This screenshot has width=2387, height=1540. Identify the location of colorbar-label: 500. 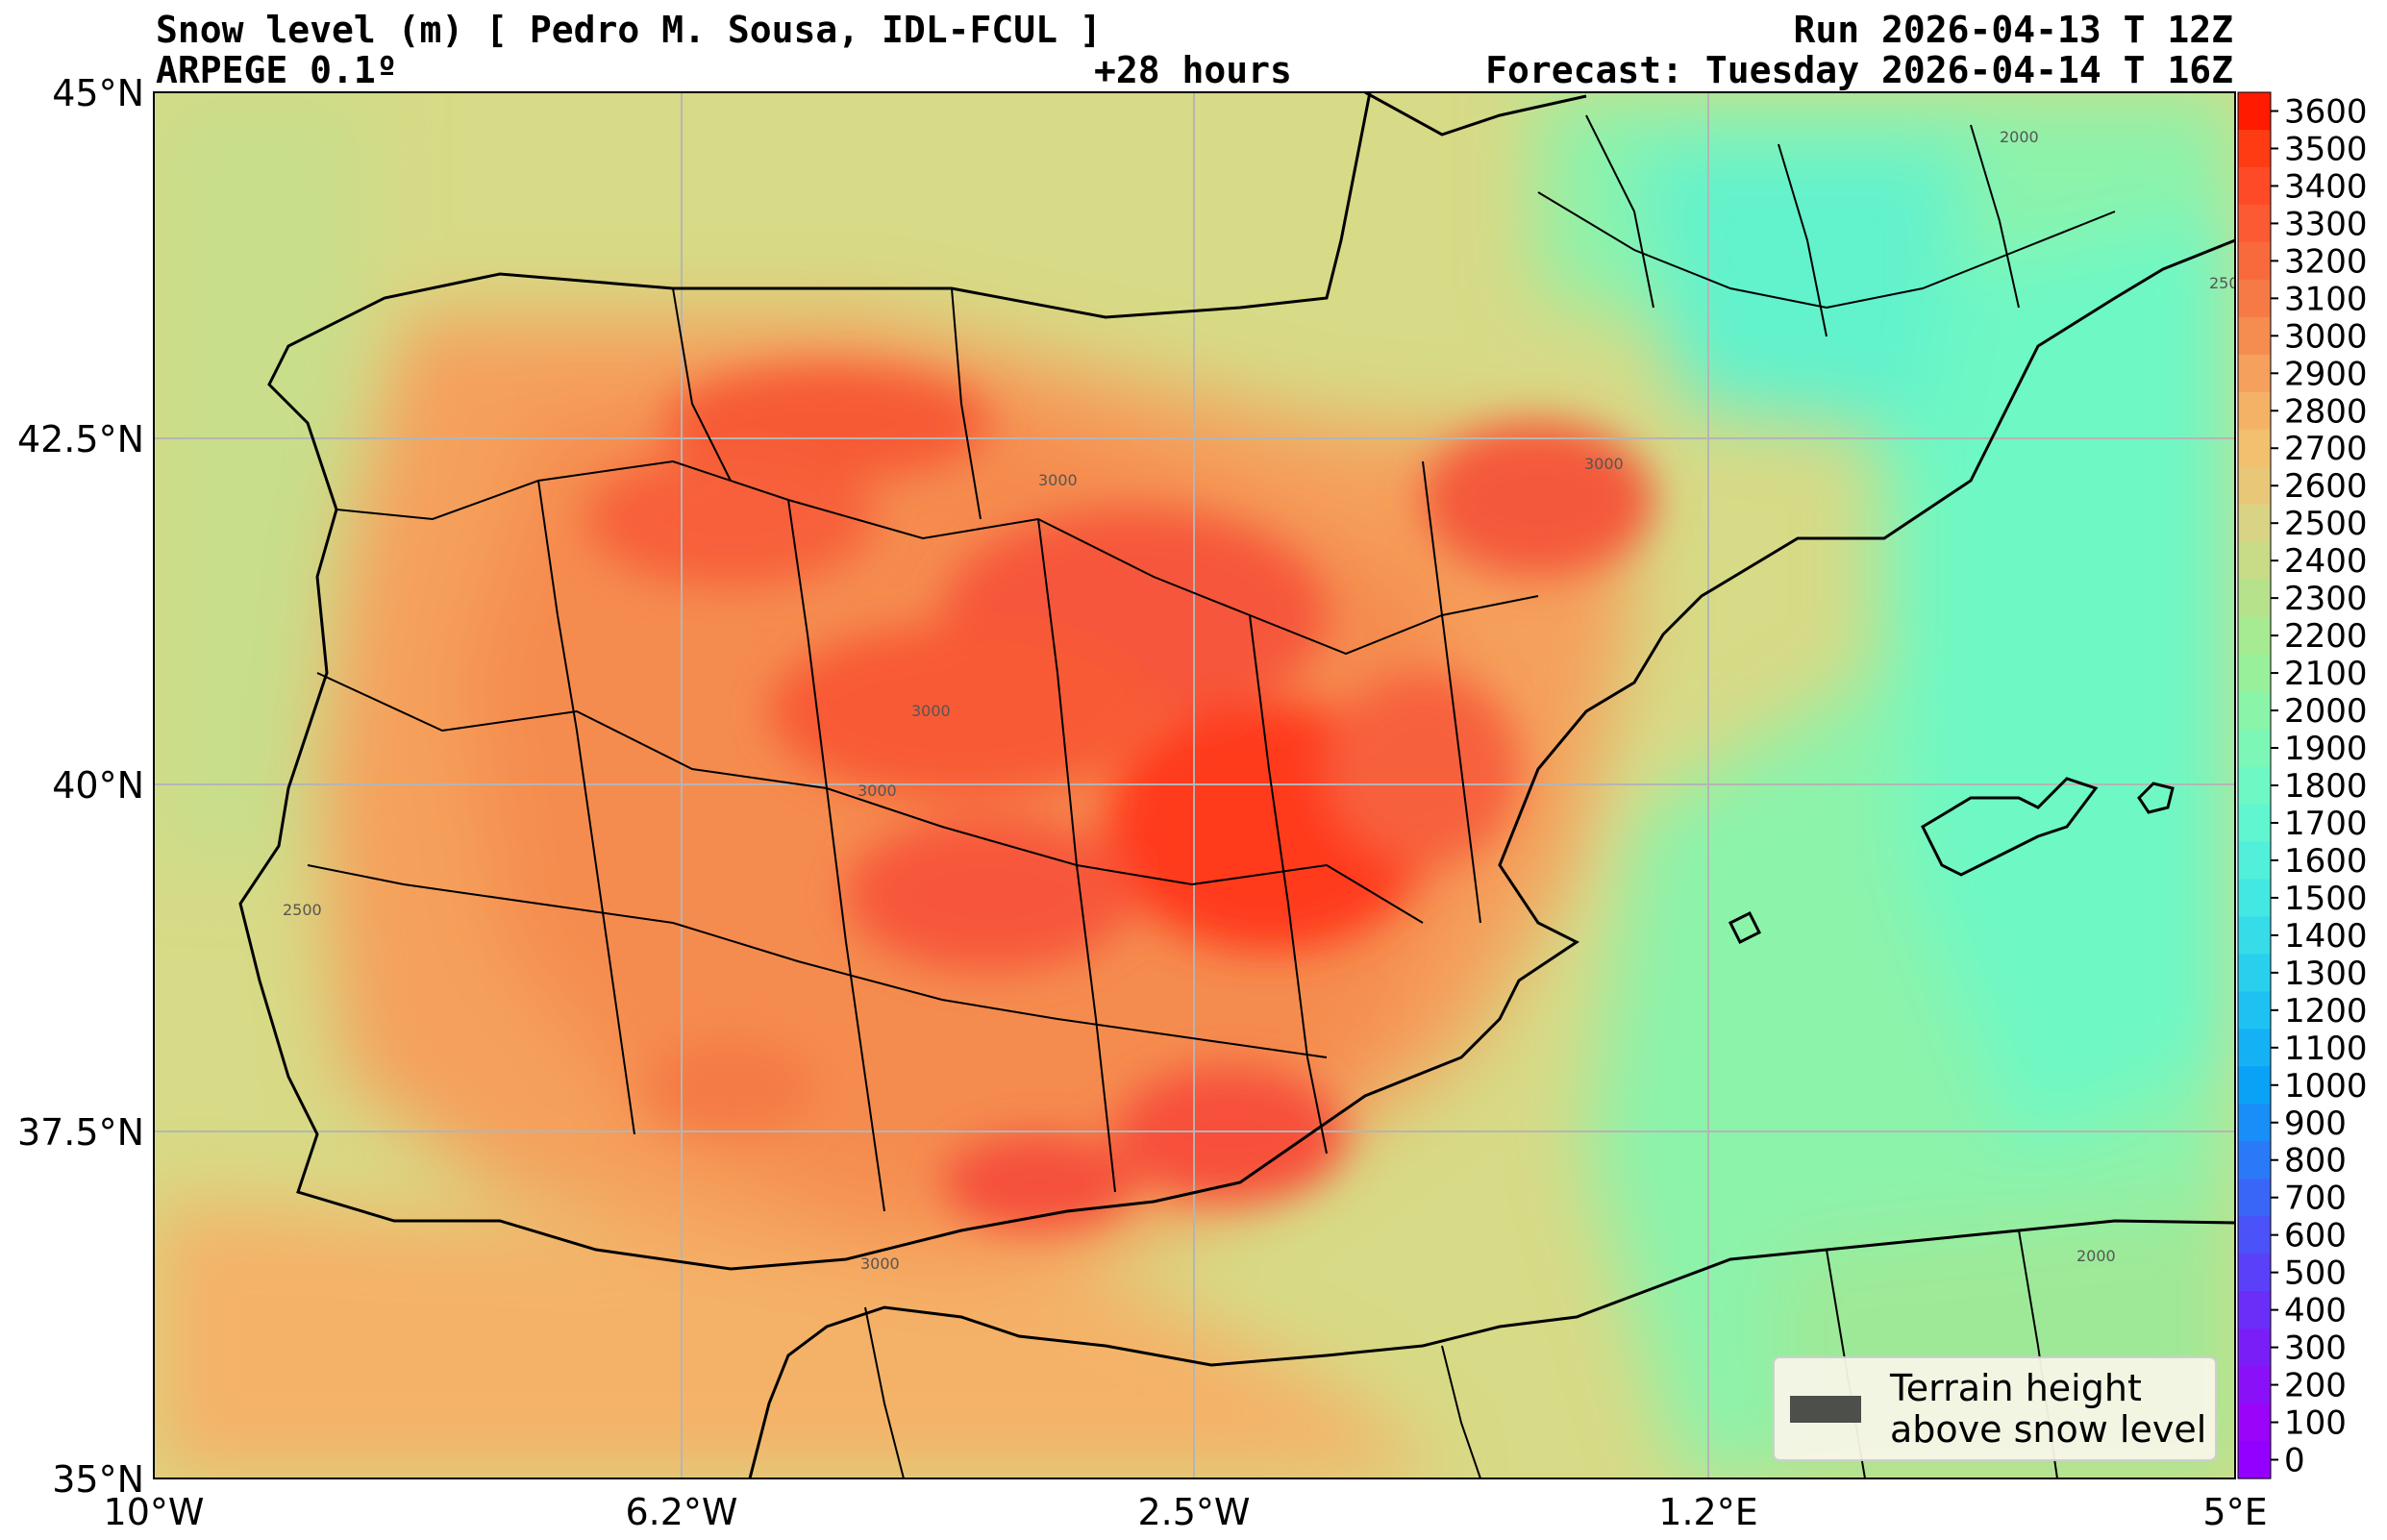
(2315, 1273).